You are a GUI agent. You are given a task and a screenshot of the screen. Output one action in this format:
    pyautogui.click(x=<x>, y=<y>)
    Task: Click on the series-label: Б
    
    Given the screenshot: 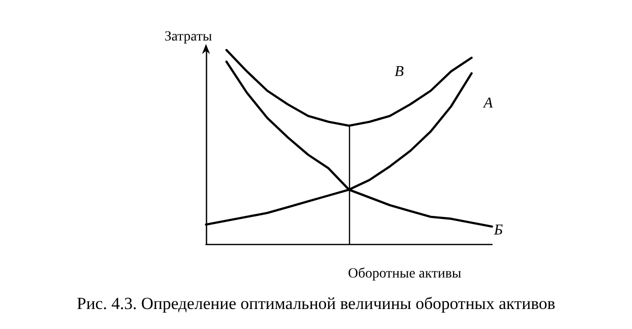 What is the action you would take?
    pyautogui.click(x=498, y=230)
    